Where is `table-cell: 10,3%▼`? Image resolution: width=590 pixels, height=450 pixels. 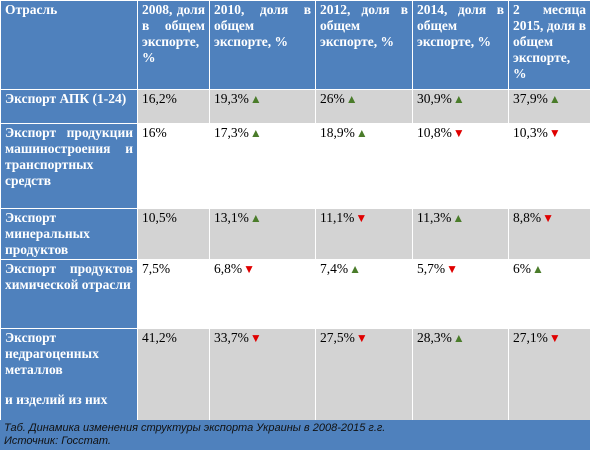 table-cell: 10,3%▼ is located at coordinates (549, 166).